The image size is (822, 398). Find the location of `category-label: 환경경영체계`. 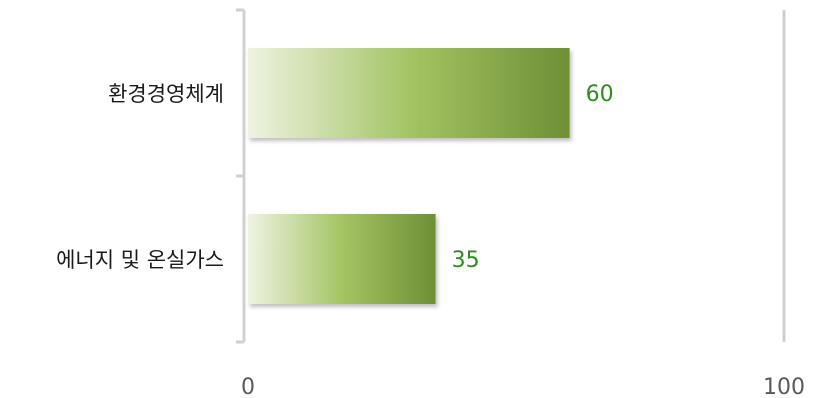

category-label: 환경경영체계 is located at coordinates (166, 94).